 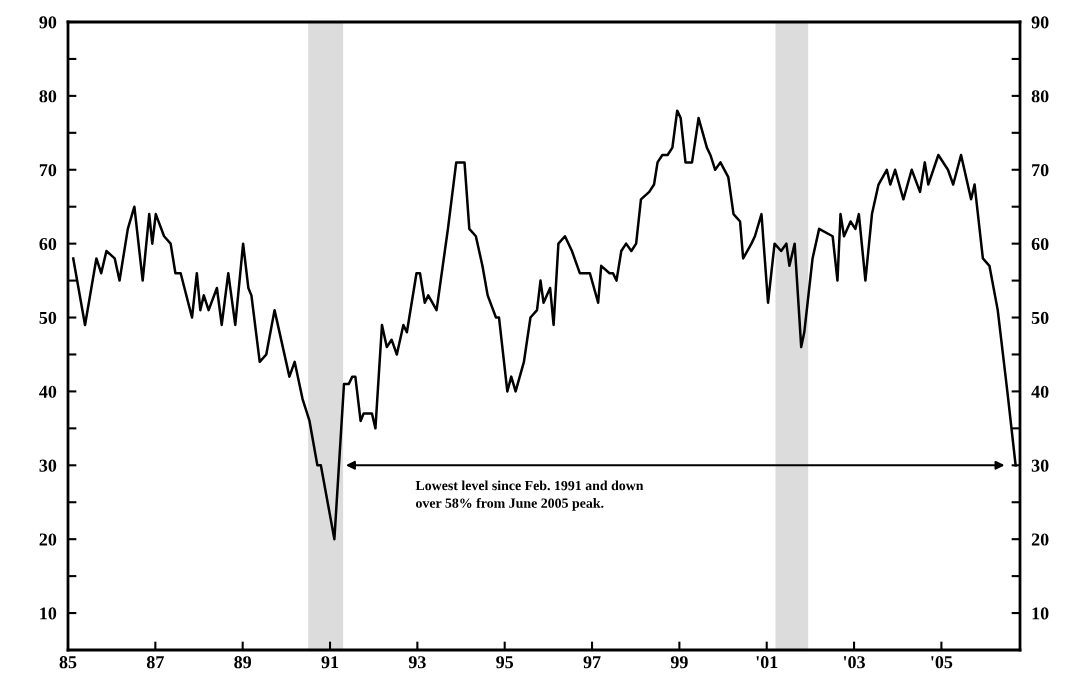 What do you see at coordinates (1040, 317) in the screenshot?
I see `y2-tick-label: 50` at bounding box center [1040, 317].